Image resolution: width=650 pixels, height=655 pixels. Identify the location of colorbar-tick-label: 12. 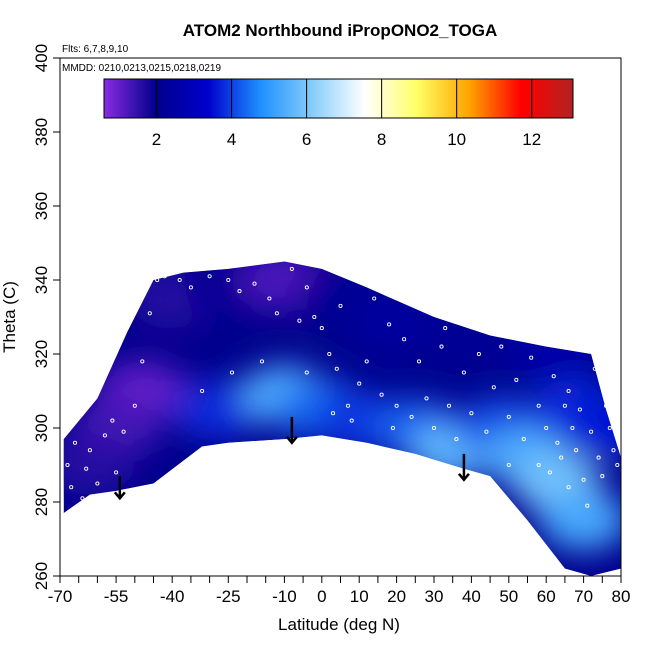
(531, 139).